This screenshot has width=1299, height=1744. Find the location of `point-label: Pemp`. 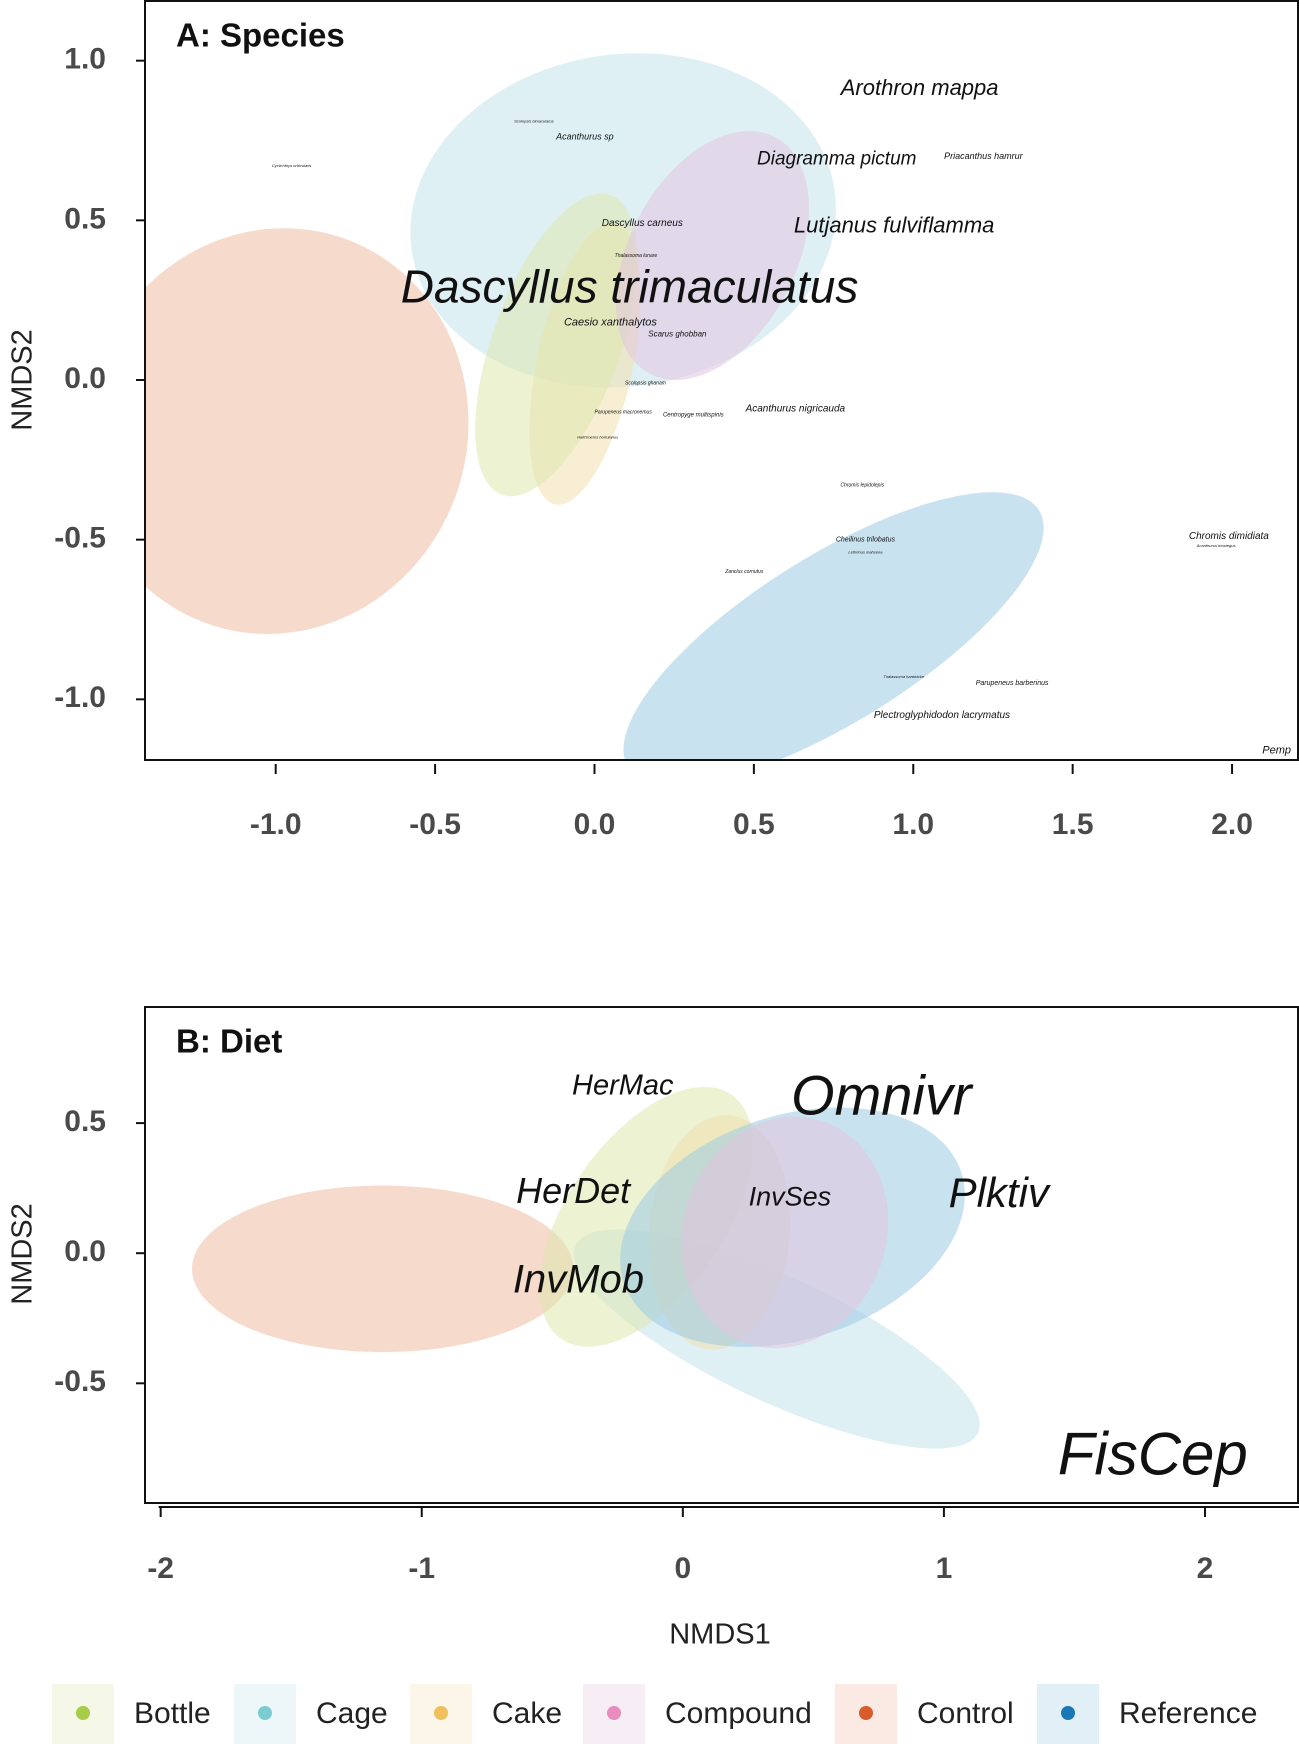

point-label: Pemp is located at coordinates (1276, 750).